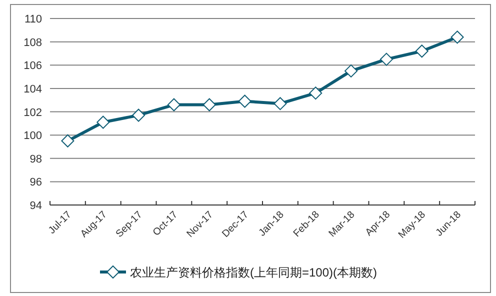 The image size is (496, 296). What do you see at coordinates (36, 159) in the screenshot?
I see `y-tick-label: 98` at bounding box center [36, 159].